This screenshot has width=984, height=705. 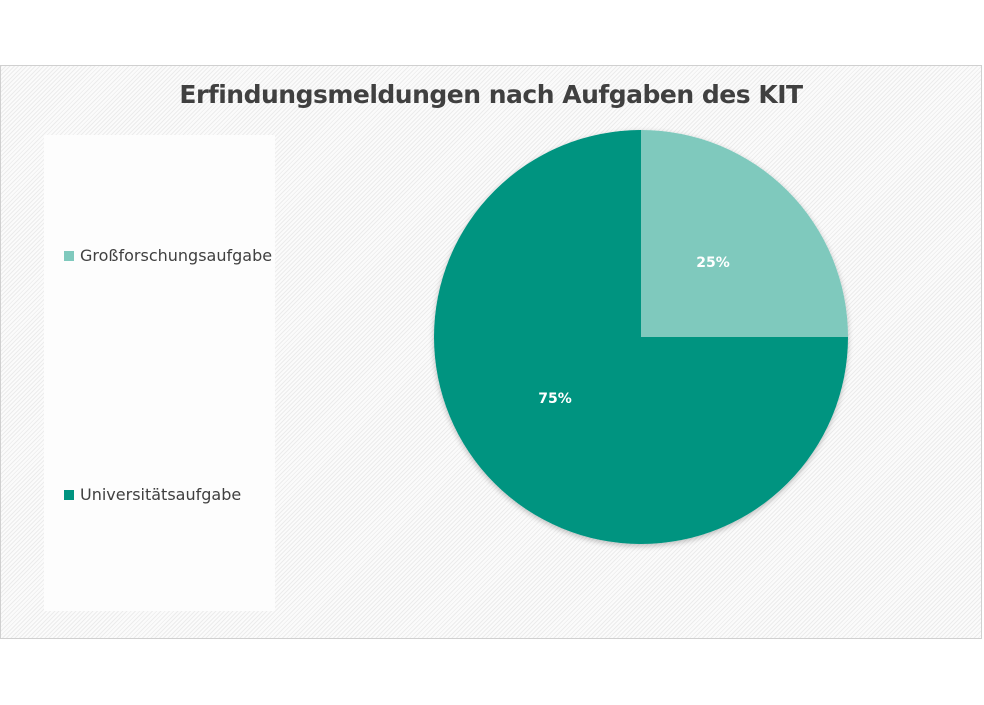 I want to click on slice-label-25: 25%, so click(x=713, y=263).